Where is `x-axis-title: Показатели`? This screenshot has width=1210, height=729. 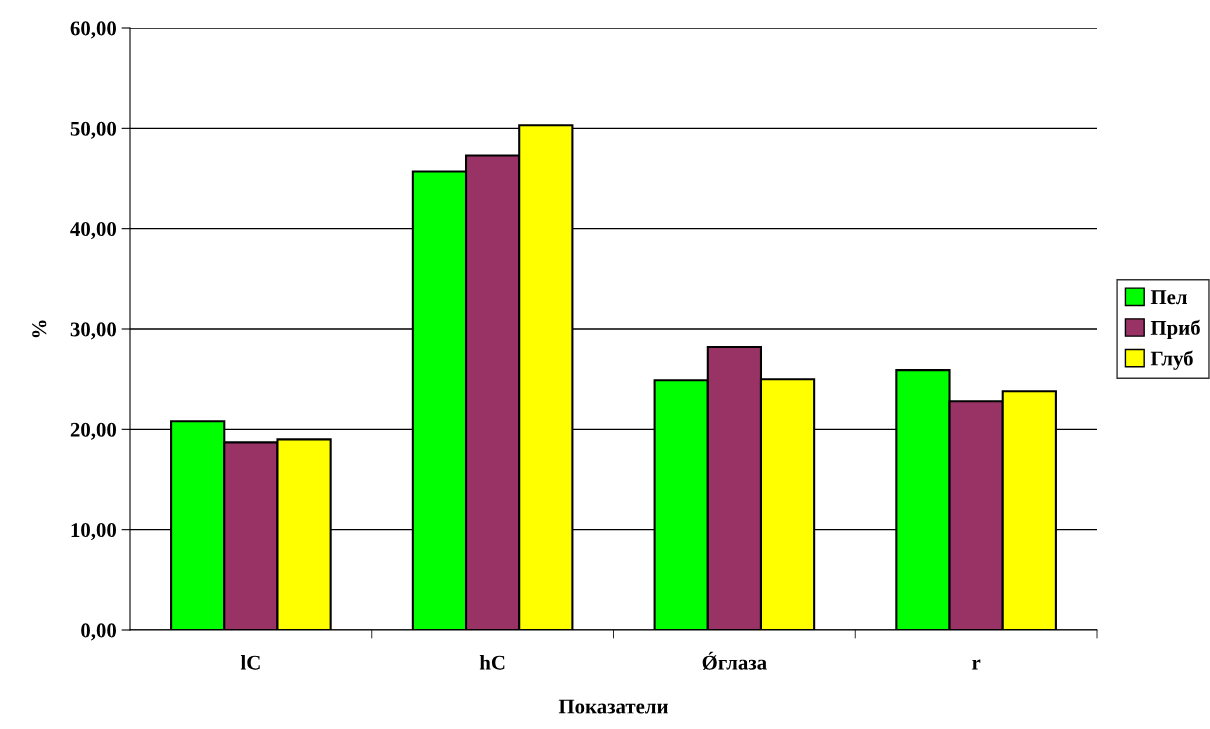 x-axis-title: Показатели is located at coordinates (613, 706).